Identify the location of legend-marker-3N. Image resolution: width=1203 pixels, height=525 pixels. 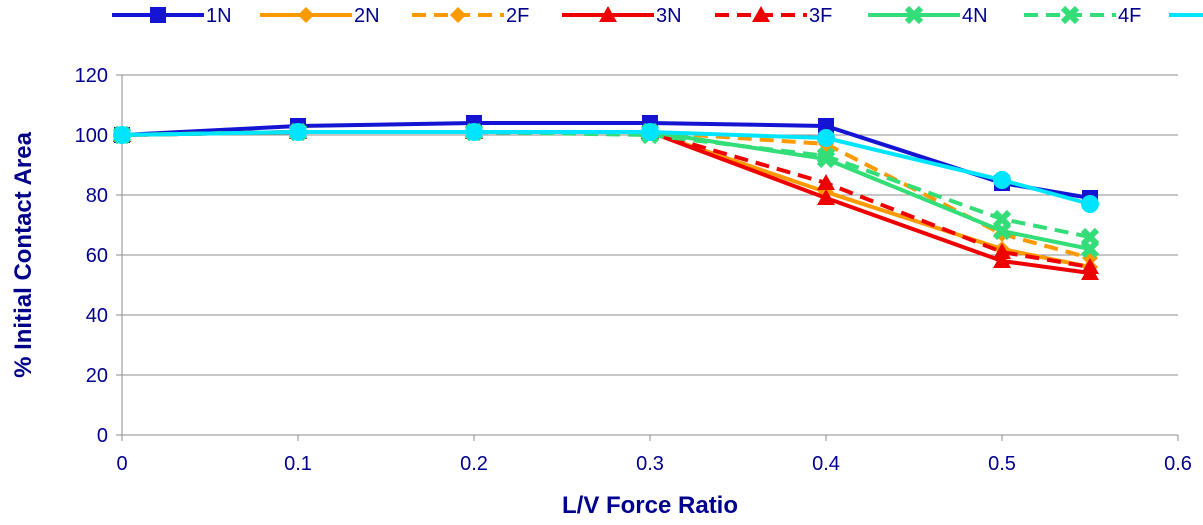
(608, 14).